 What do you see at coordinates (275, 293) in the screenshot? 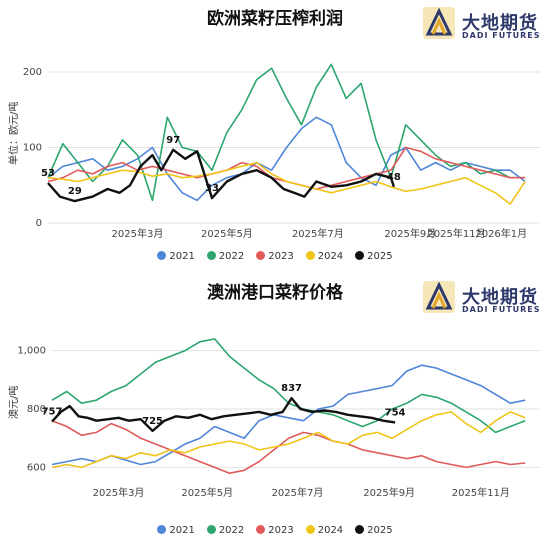
I see `chart-title: 澳洲港口菜籽价格` at bounding box center [275, 293].